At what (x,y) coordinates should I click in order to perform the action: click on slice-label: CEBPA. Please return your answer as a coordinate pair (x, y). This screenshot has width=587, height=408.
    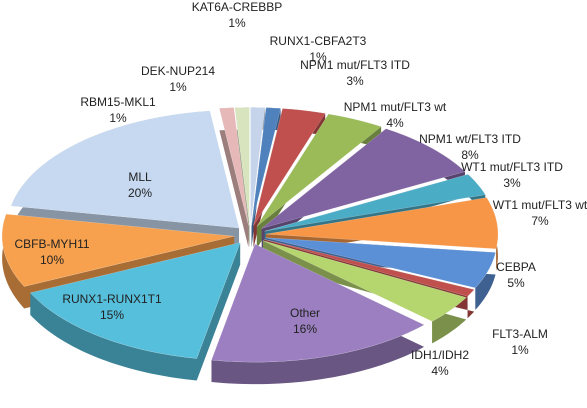
    Looking at the image, I should click on (516, 267).